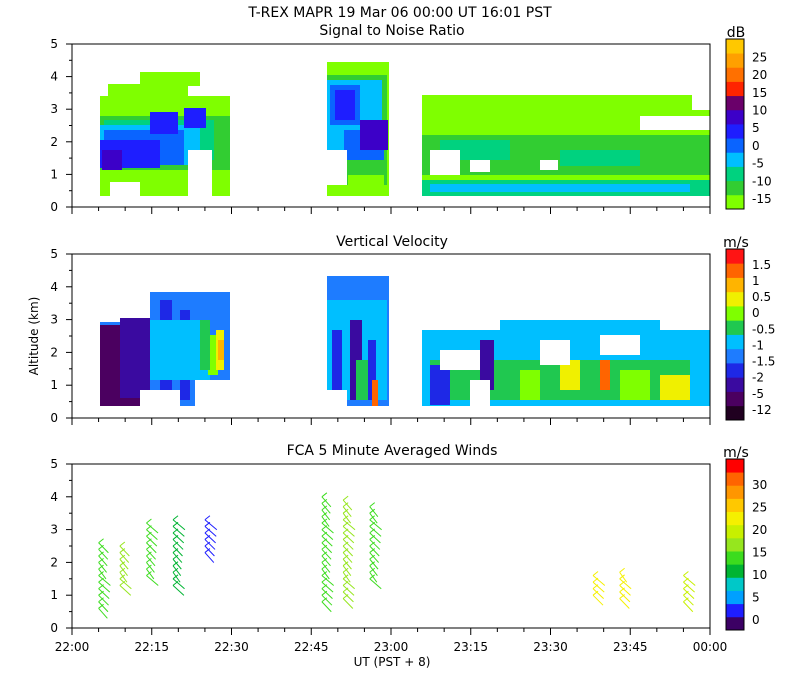  I want to click on colorbar-label: -0.5, so click(763, 329).